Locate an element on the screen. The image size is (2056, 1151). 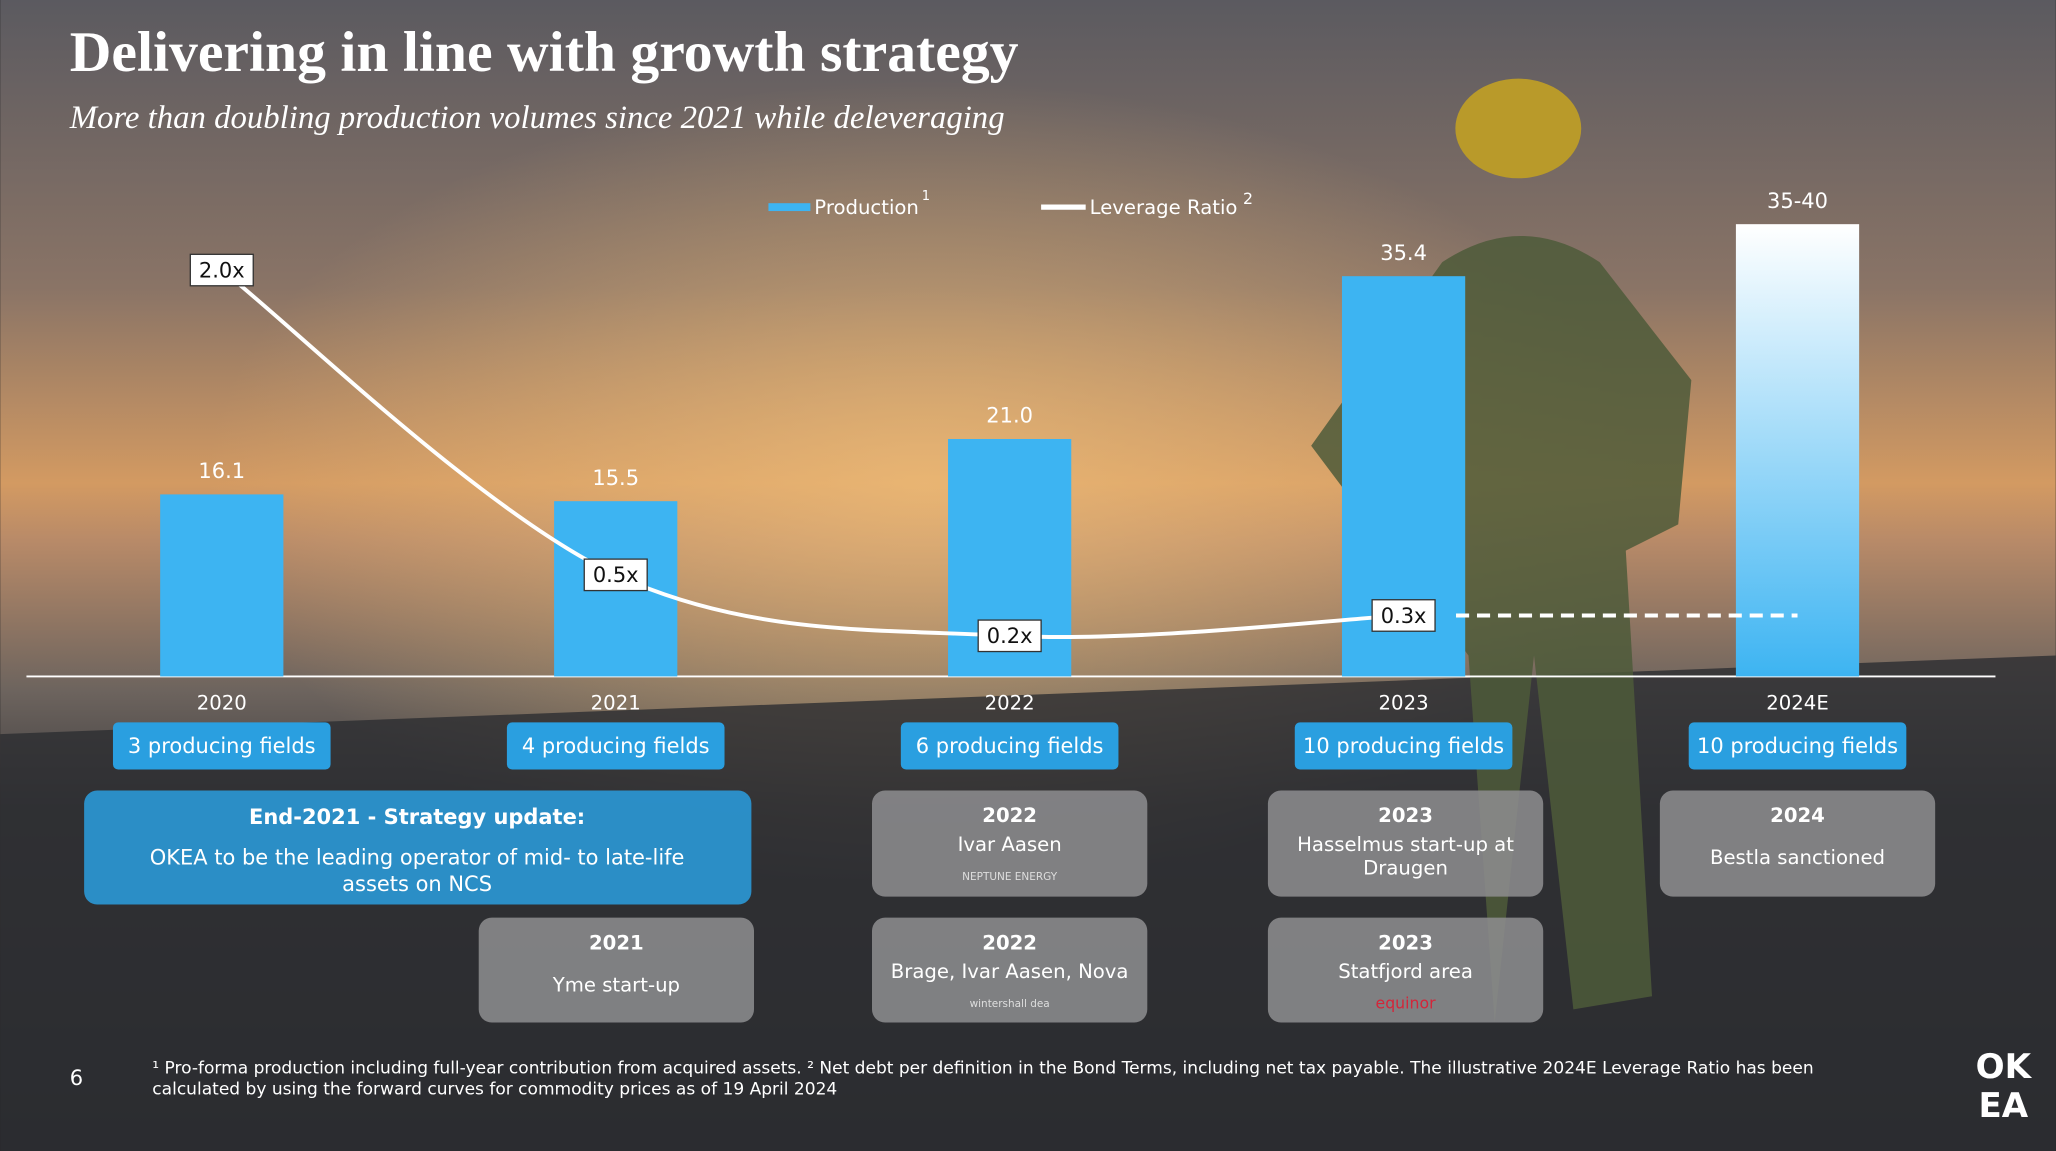
milestone-logo: equinor is located at coordinates (1406, 1003).